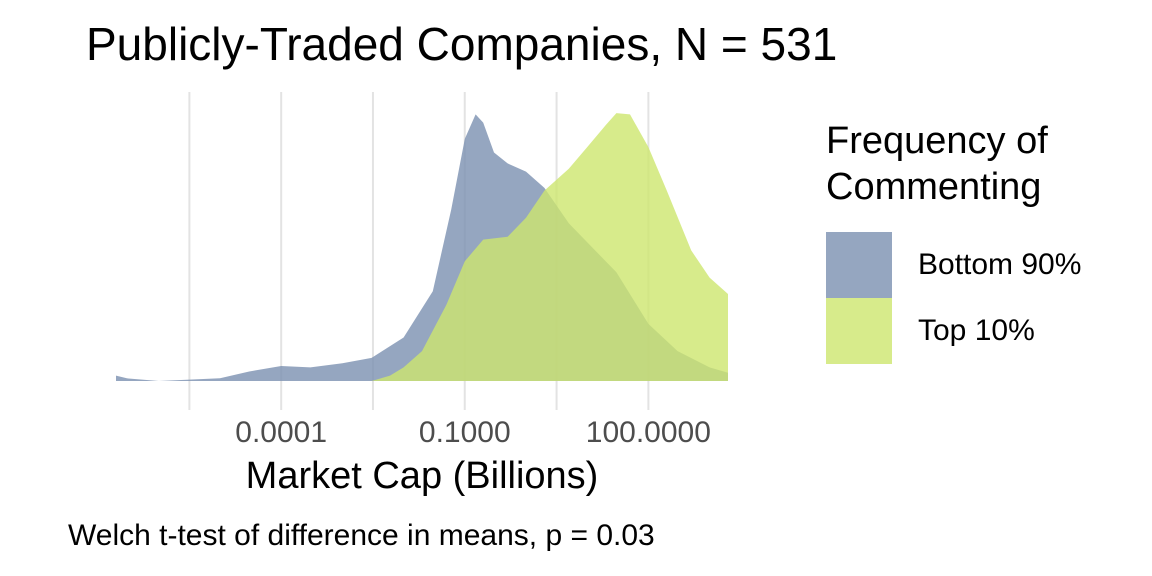 The width and height of the screenshot is (1152, 576). I want to click on x-tick-label: 100.0000, so click(648, 432).